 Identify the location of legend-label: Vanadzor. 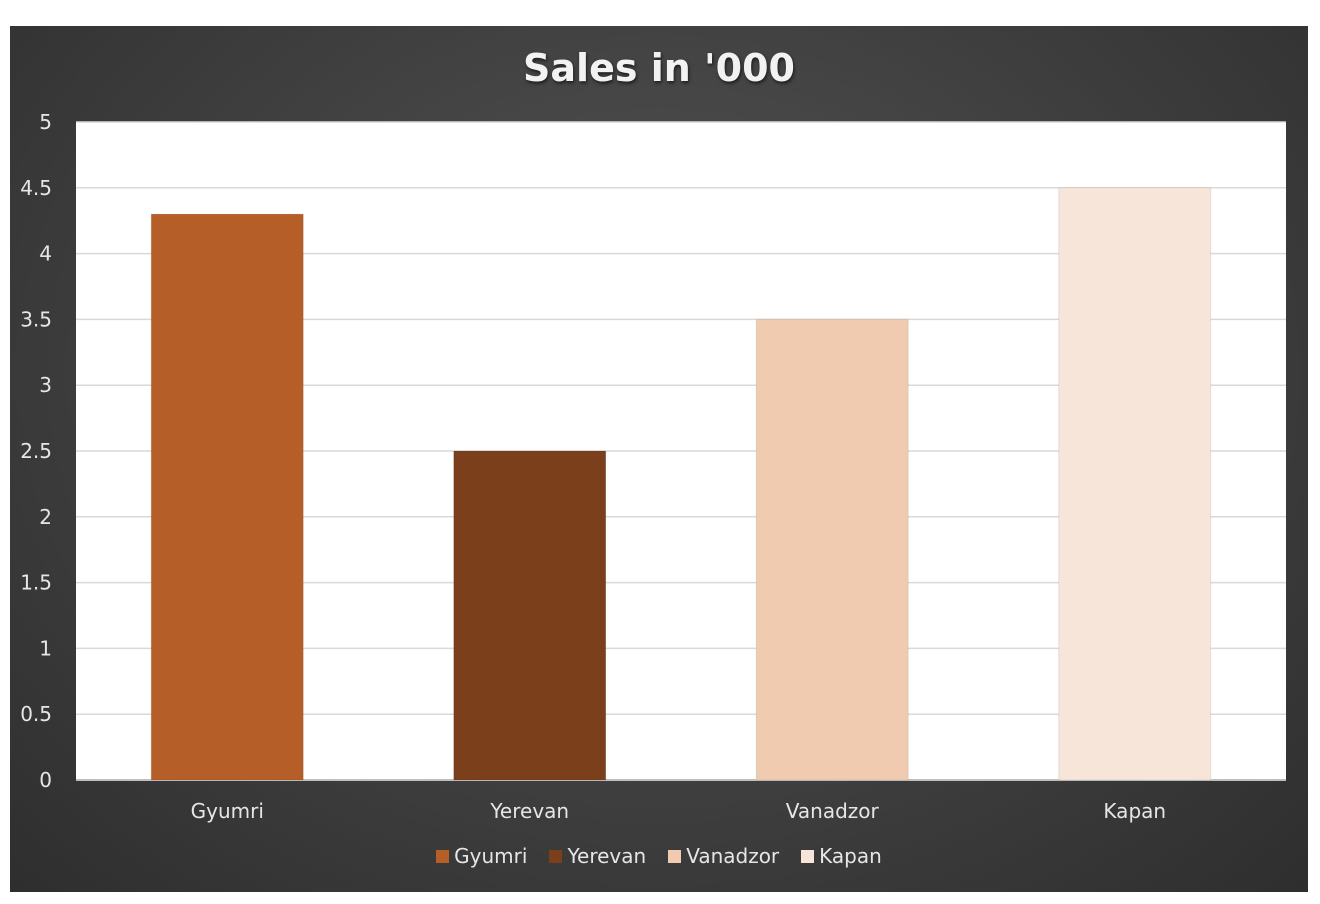
(733, 856).